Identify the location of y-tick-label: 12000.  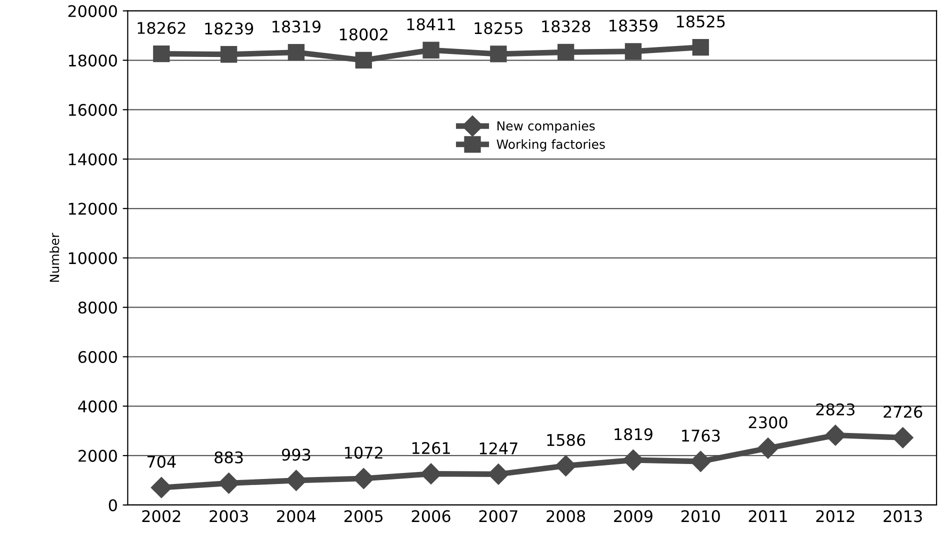
(92, 208).